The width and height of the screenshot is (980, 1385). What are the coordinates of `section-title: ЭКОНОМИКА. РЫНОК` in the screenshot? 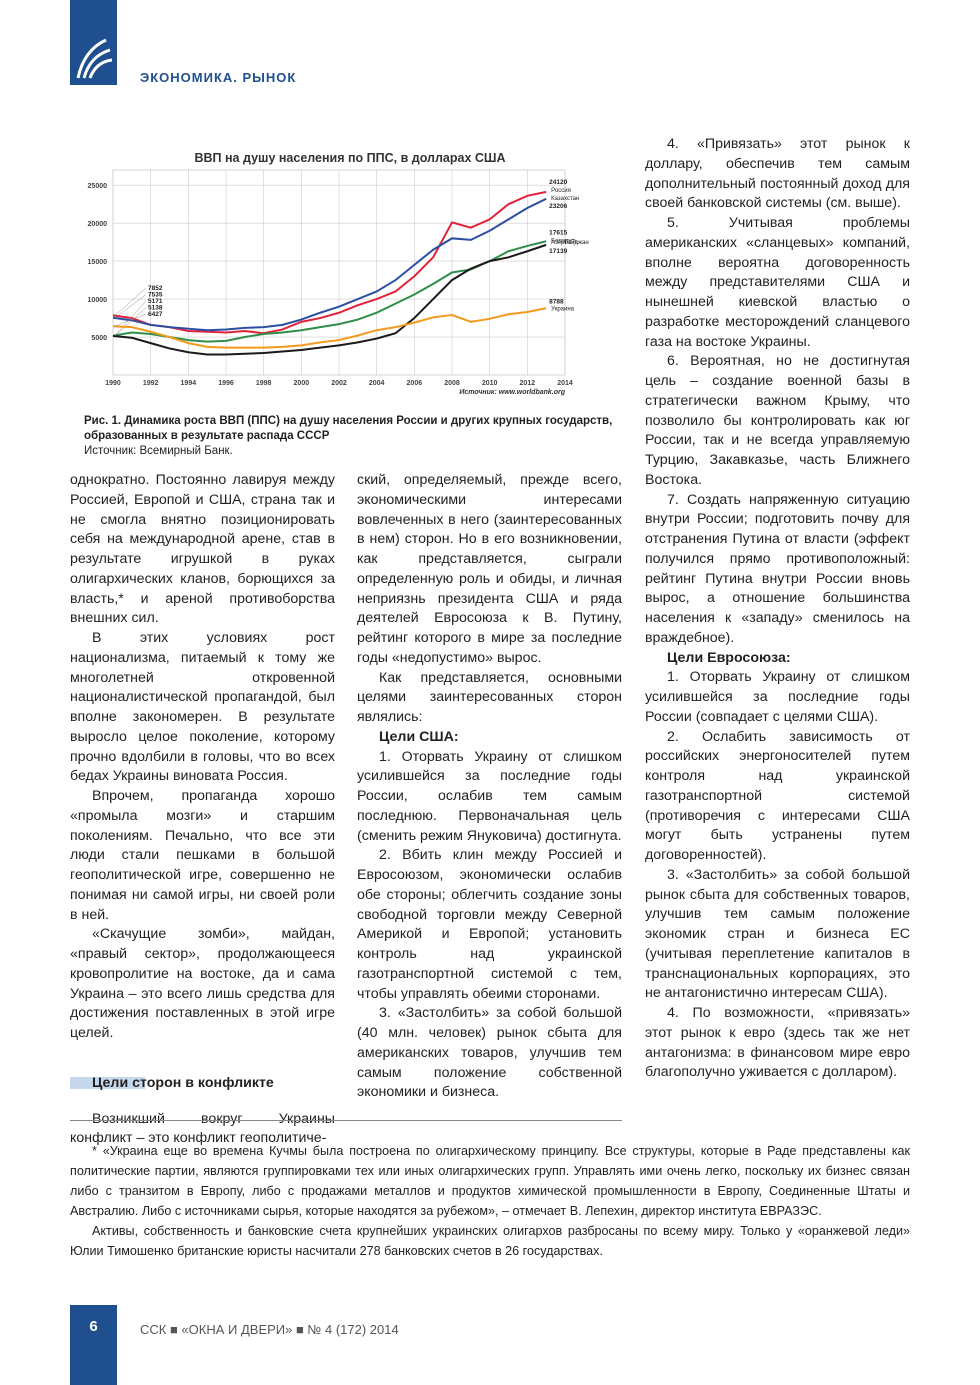 It's located at (218, 77).